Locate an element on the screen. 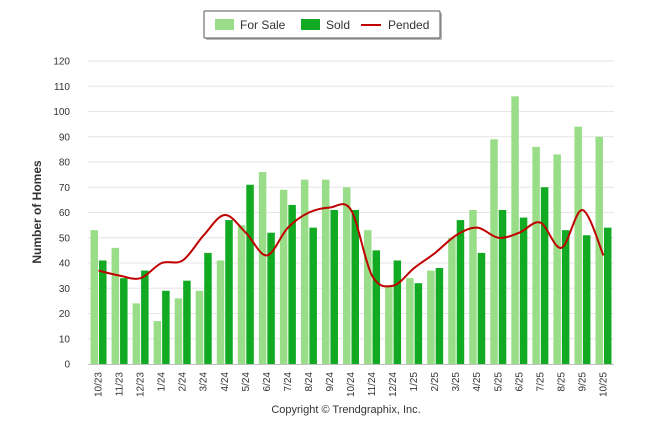 The image size is (646, 434). y-tick-label: 20 is located at coordinates (65, 314).